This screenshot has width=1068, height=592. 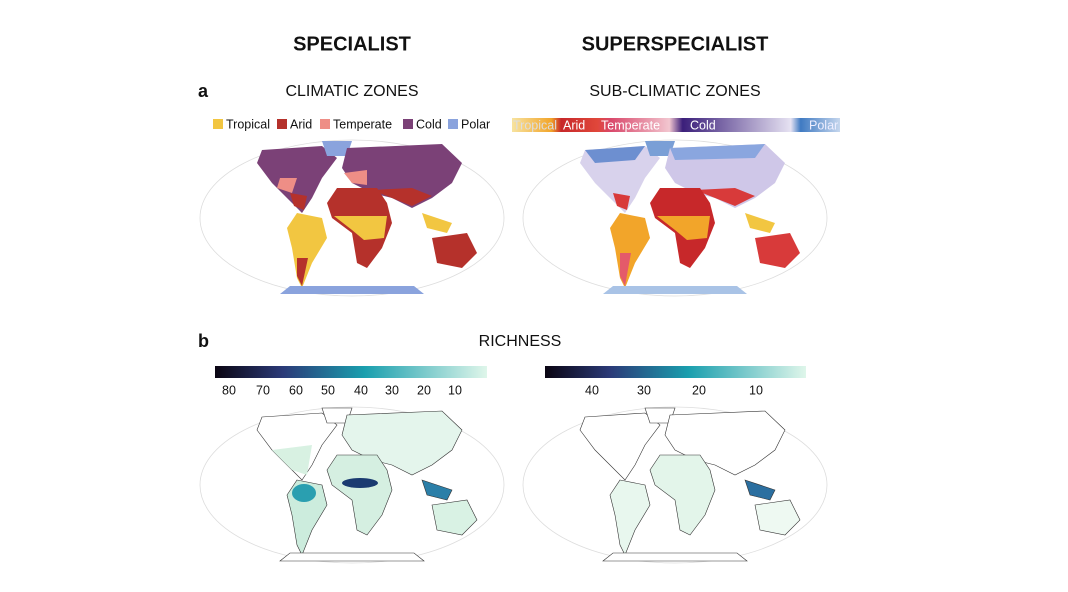 What do you see at coordinates (296, 390) in the screenshot?
I see `colorbar-tick: 60` at bounding box center [296, 390].